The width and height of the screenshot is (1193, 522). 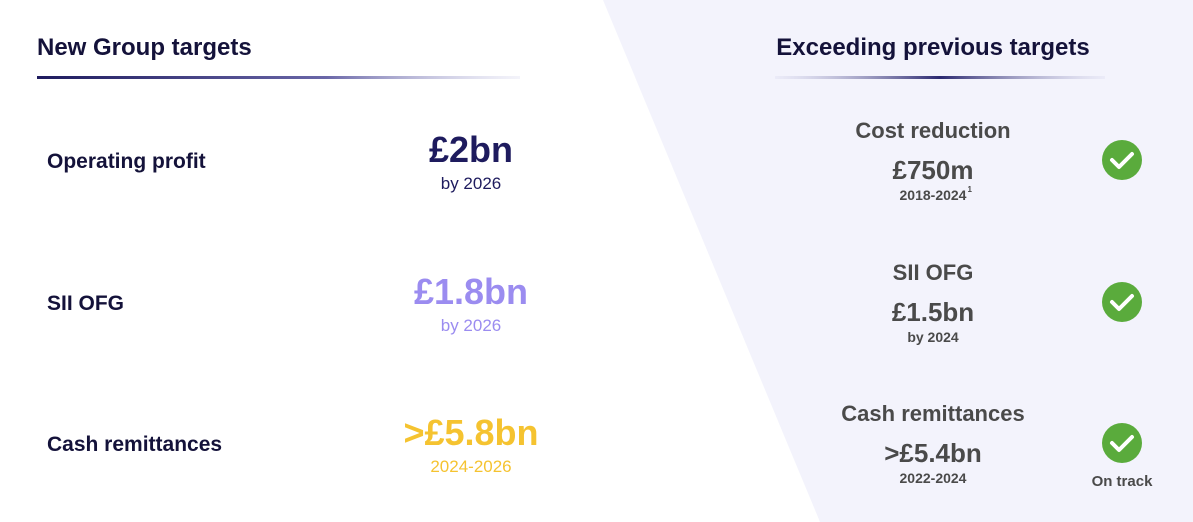 What do you see at coordinates (933, 453) in the screenshot?
I see `item-value: >£5.4bn` at bounding box center [933, 453].